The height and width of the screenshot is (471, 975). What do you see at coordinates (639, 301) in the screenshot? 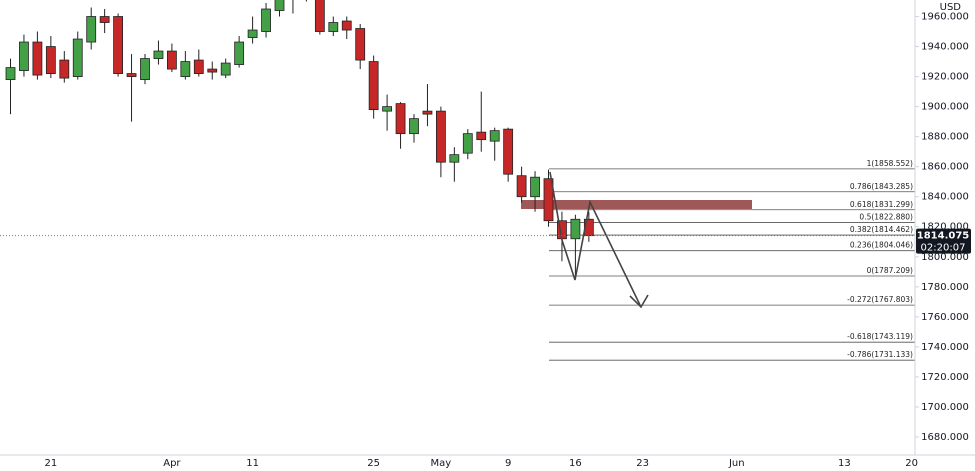
I see `arrow-head` at bounding box center [639, 301].